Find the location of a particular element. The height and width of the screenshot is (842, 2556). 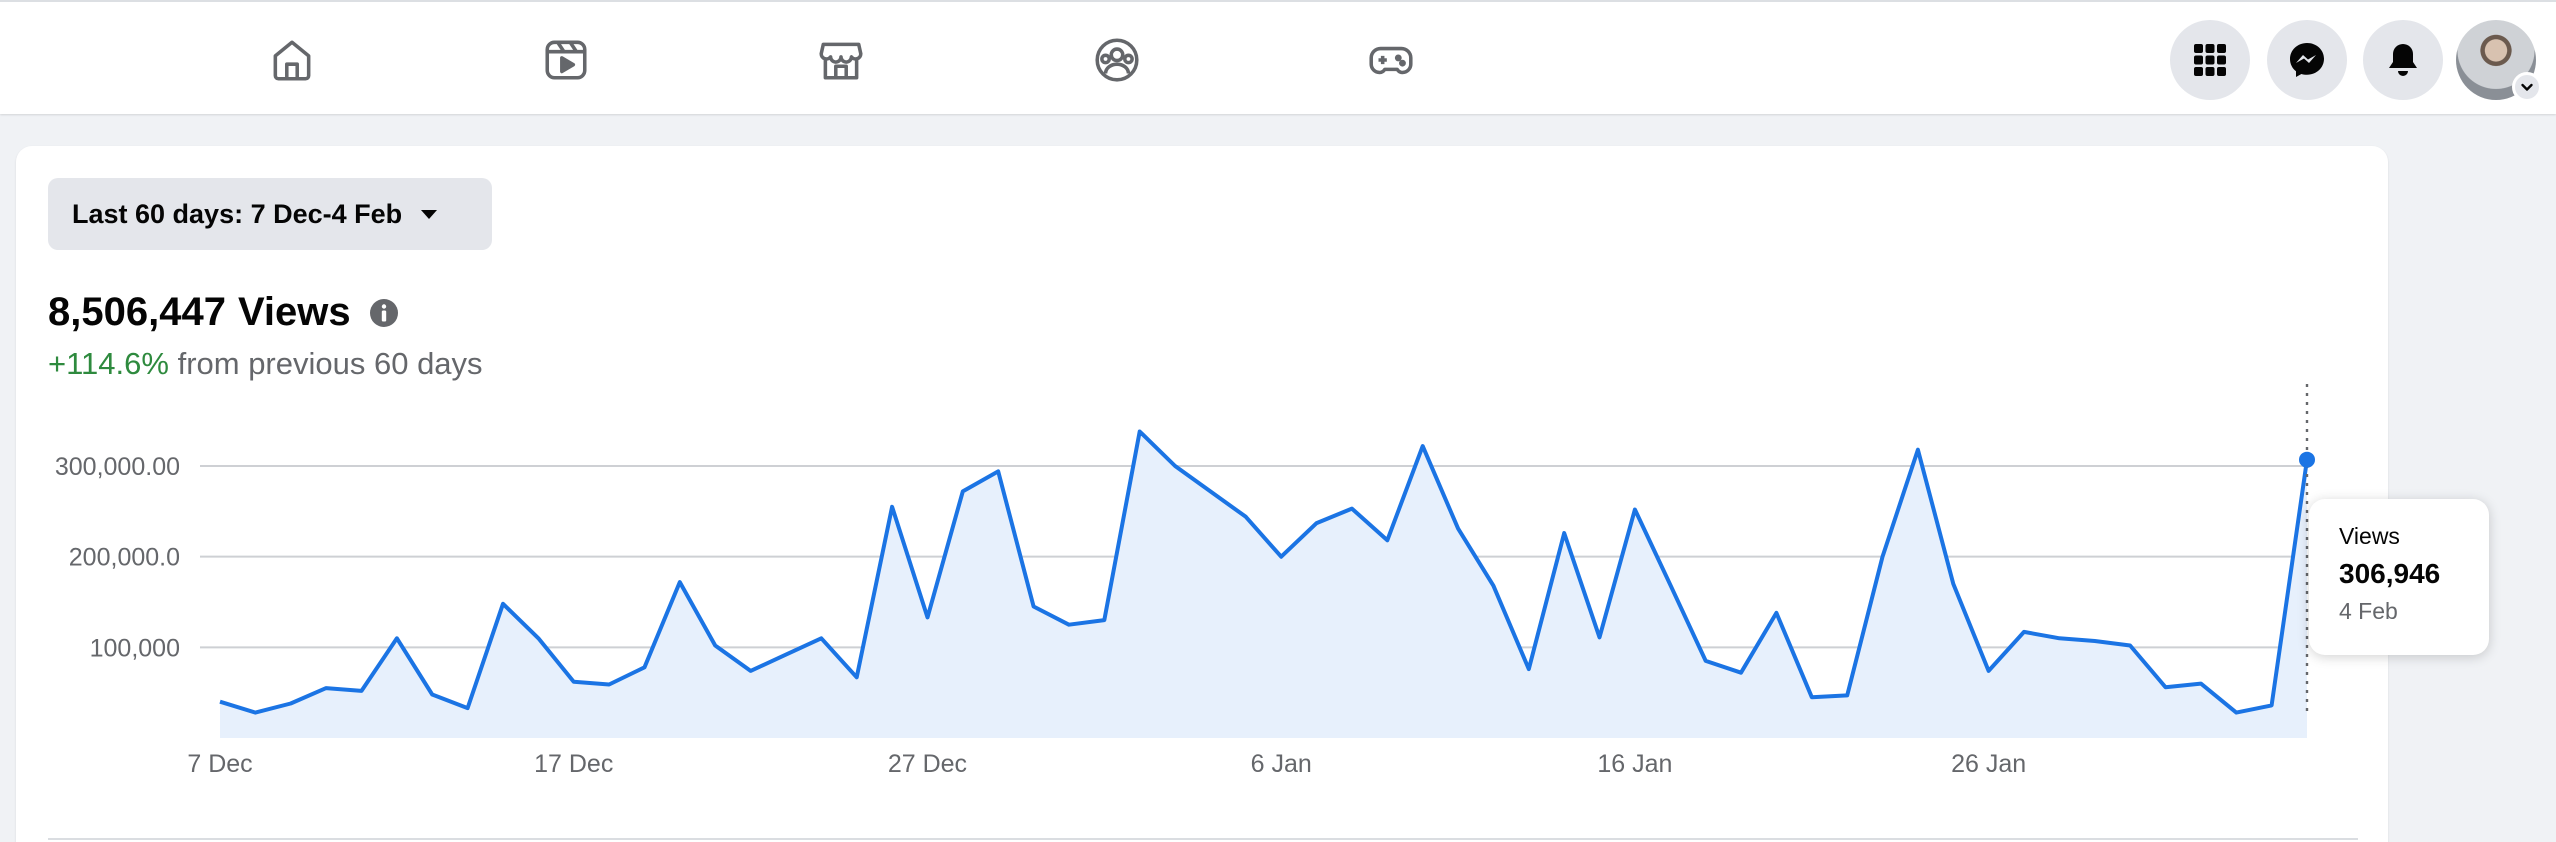

chart-tooltip: Views 306,946 4 Feb is located at coordinates (2399, 577).